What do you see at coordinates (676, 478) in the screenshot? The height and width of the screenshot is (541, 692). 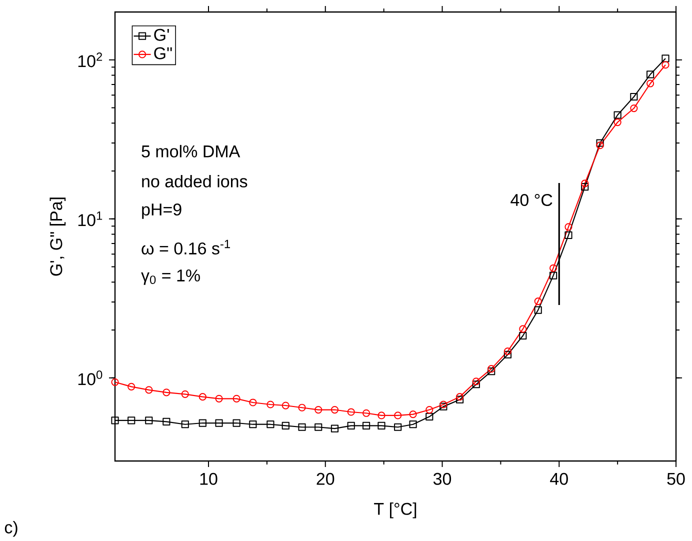 I see `x-tick-label: 50` at bounding box center [676, 478].